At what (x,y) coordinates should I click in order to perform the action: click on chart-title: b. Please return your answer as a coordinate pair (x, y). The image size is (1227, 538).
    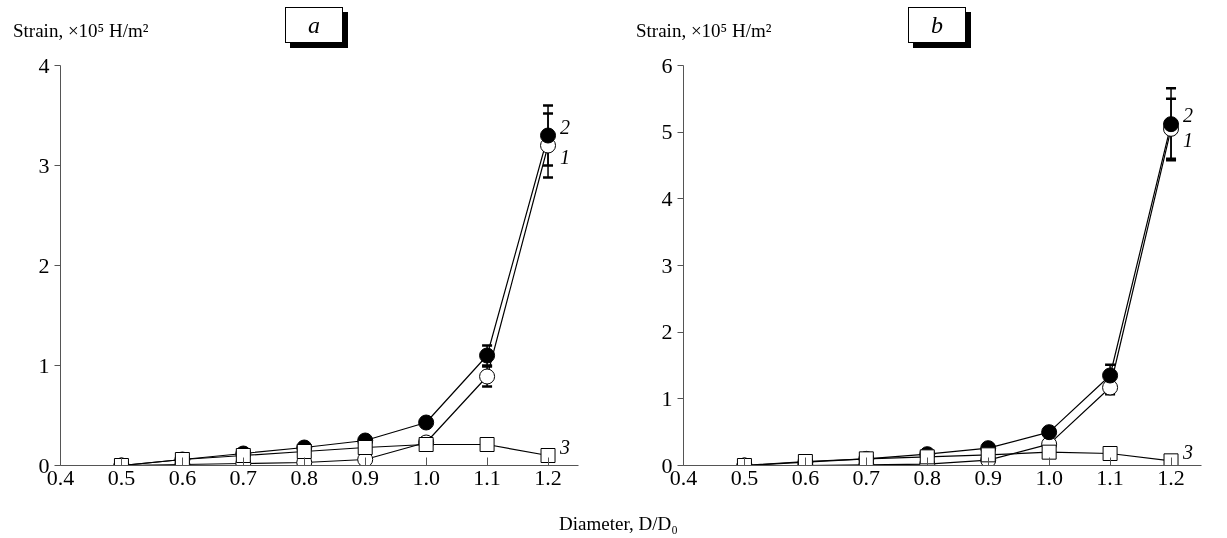
    Looking at the image, I should click on (937, 25).